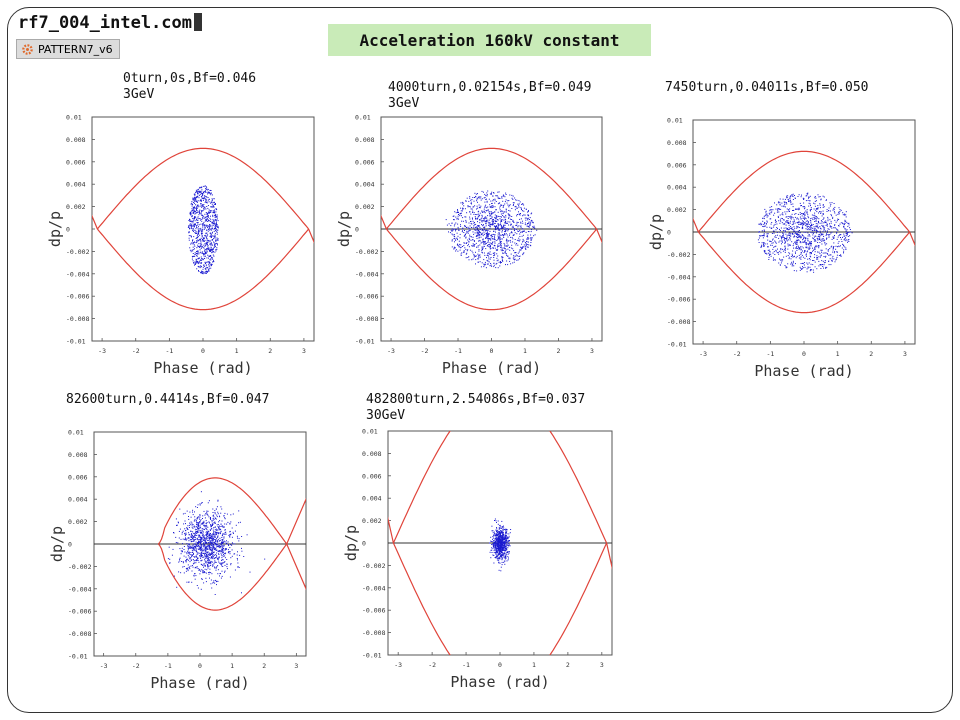  What do you see at coordinates (110, 23) in the screenshot?
I see `file-title: rf7_004_intel.com` at bounding box center [110, 23].